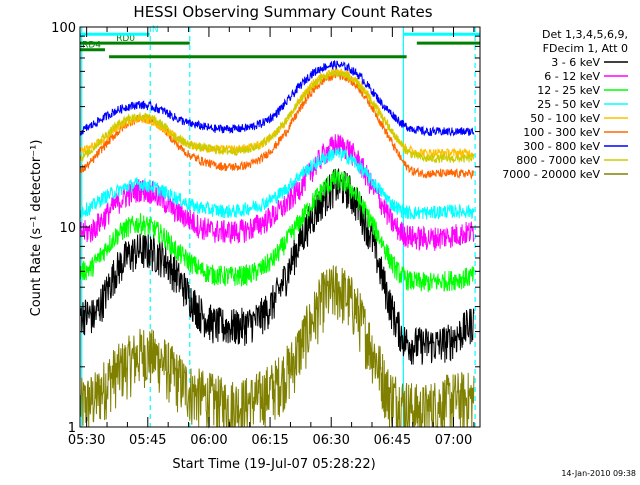 This screenshot has width=640, height=485. I want to click on y-axis-label: Count Rate (s⁻¹ detector⁻¹), so click(36, 228).